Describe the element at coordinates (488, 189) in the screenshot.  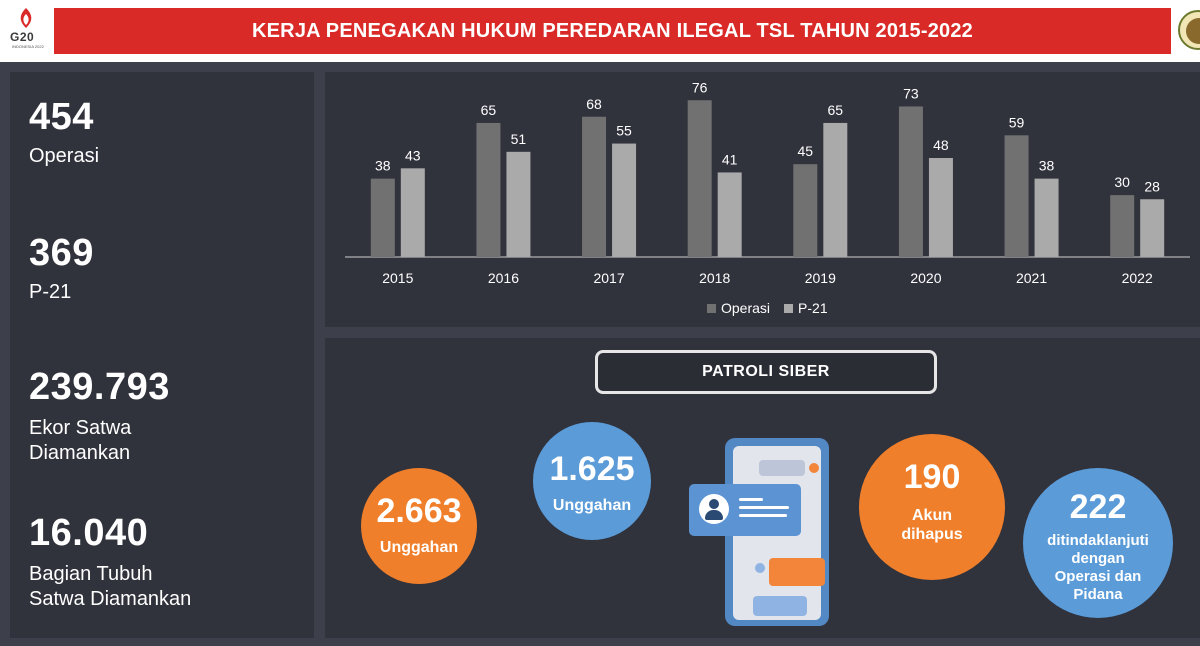
I see `bar-operasi-2016` at that location.